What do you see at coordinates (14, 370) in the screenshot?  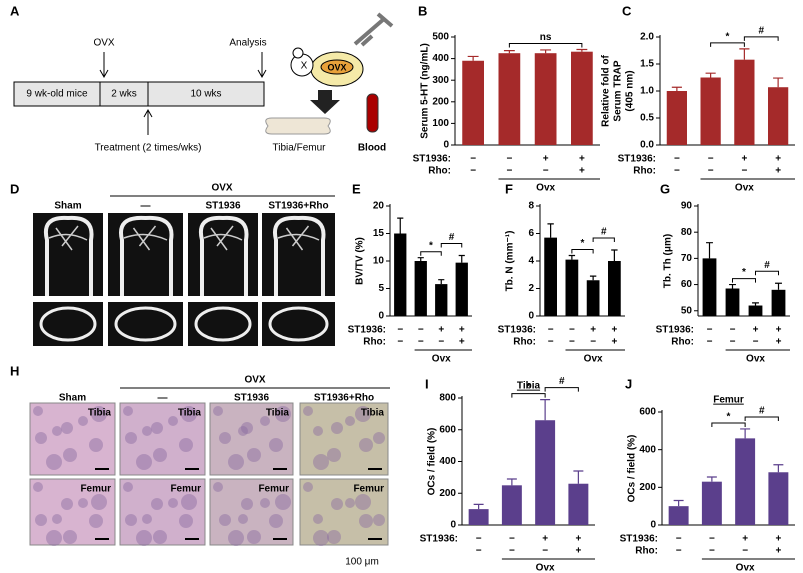 I see `panel-letter: H` at bounding box center [14, 370].